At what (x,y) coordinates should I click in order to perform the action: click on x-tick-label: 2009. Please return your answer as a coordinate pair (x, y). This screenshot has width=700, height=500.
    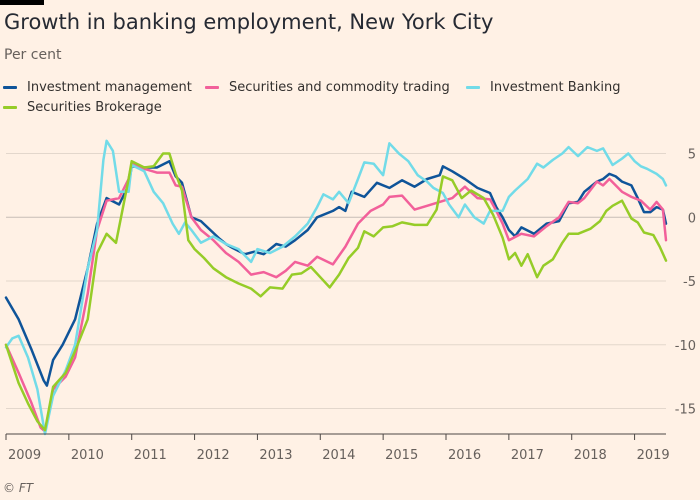
    Looking at the image, I should click on (24, 455).